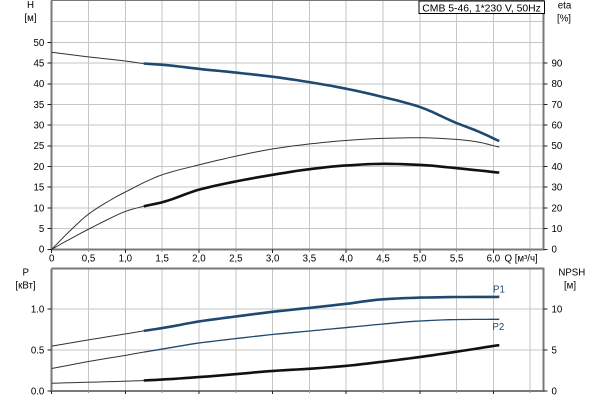 Image resolution: width=600 pixels, height=400 pixels. I want to click on svg-text: [кВт], so click(25, 286).